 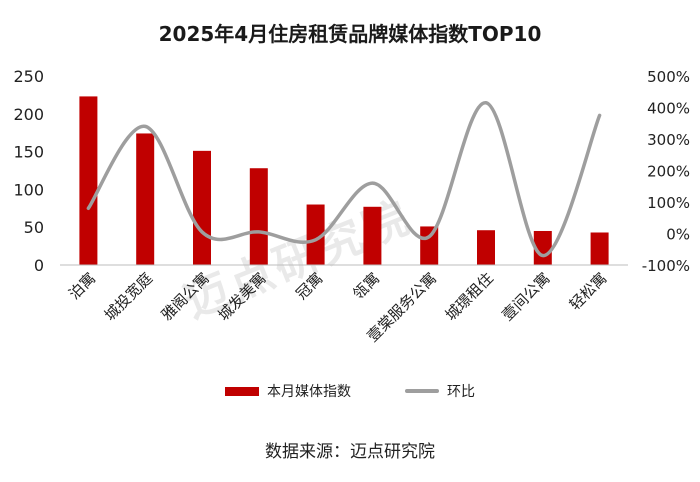 I want to click on x-tick-label-2: 雅阁公寓, so click(x=185, y=296).